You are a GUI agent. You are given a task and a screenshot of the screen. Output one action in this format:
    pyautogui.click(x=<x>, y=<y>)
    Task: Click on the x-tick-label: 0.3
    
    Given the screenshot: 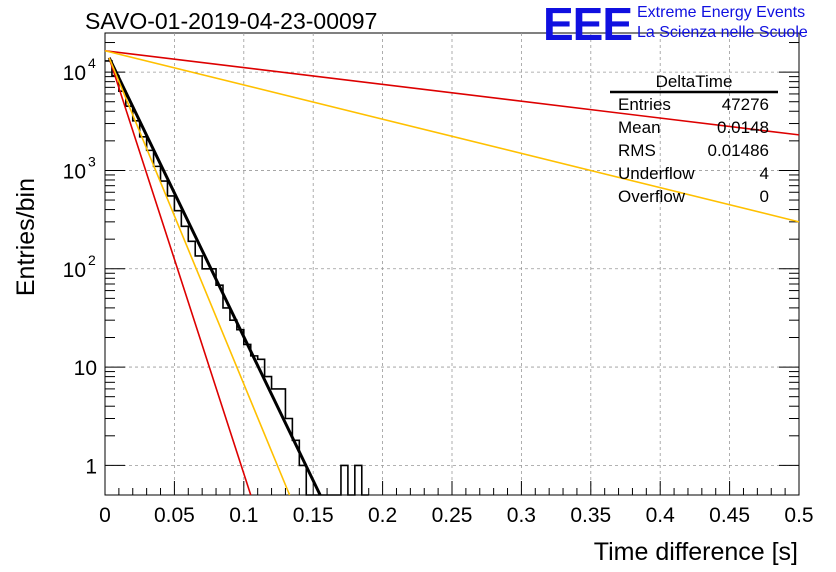 What is the action you would take?
    pyautogui.click(x=521, y=515)
    